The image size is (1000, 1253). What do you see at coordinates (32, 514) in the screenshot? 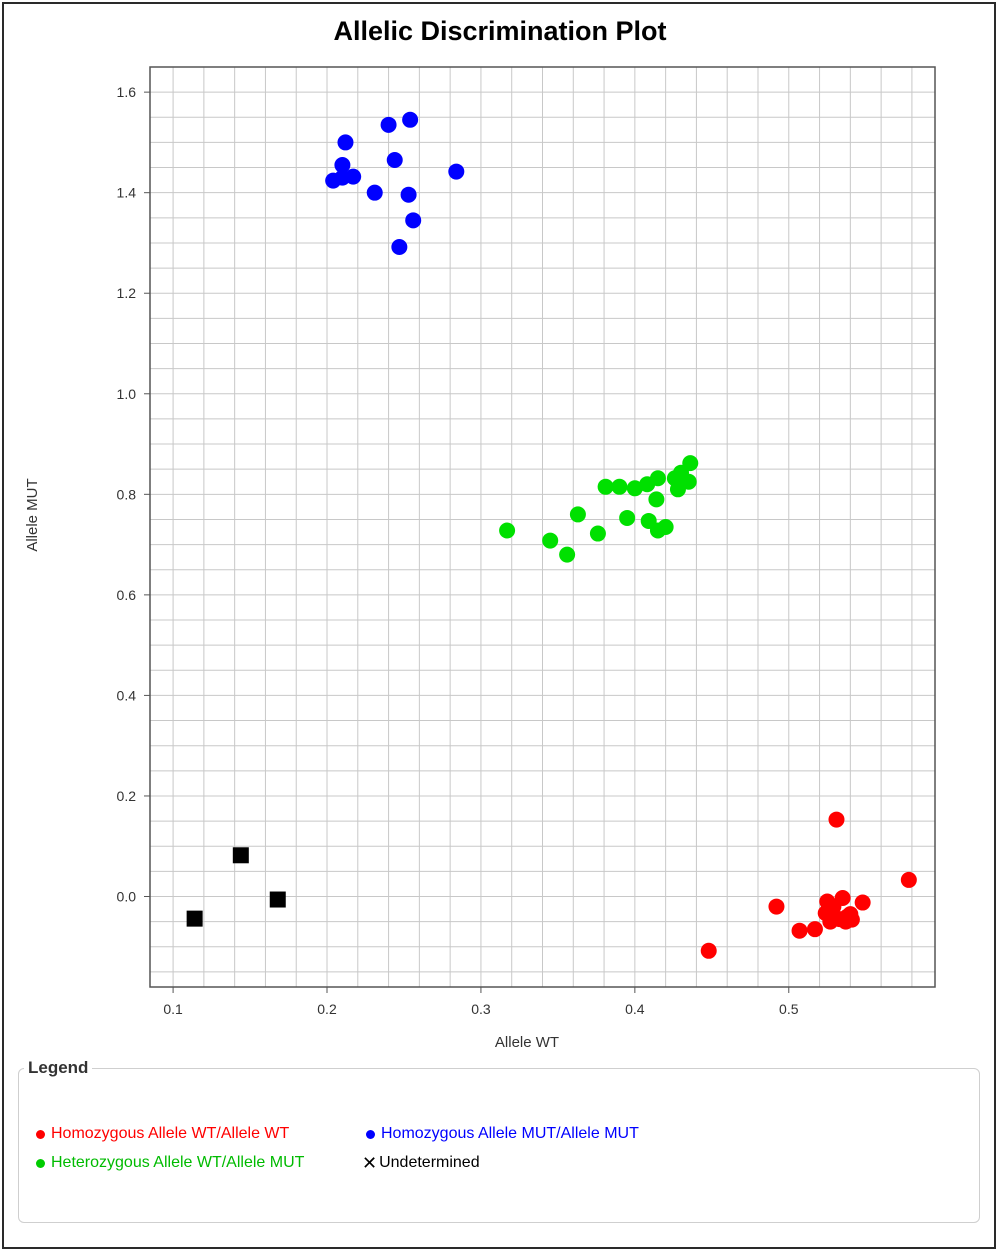
I see `y-axis-label: Allele MUT` at bounding box center [32, 514].